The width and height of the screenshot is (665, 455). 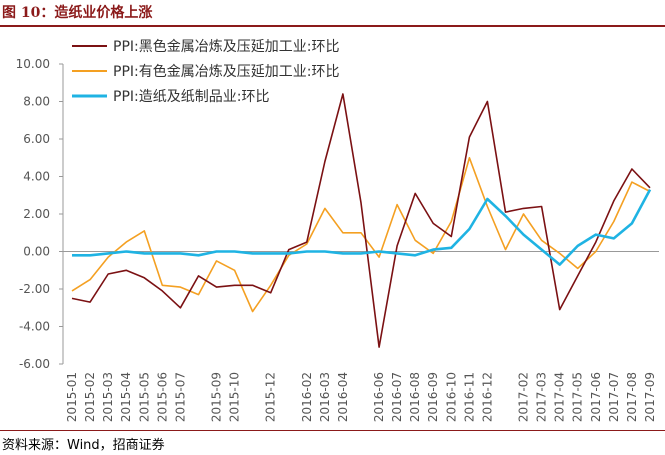 I want to click on y-tick-label: 2.00, so click(x=36, y=214).